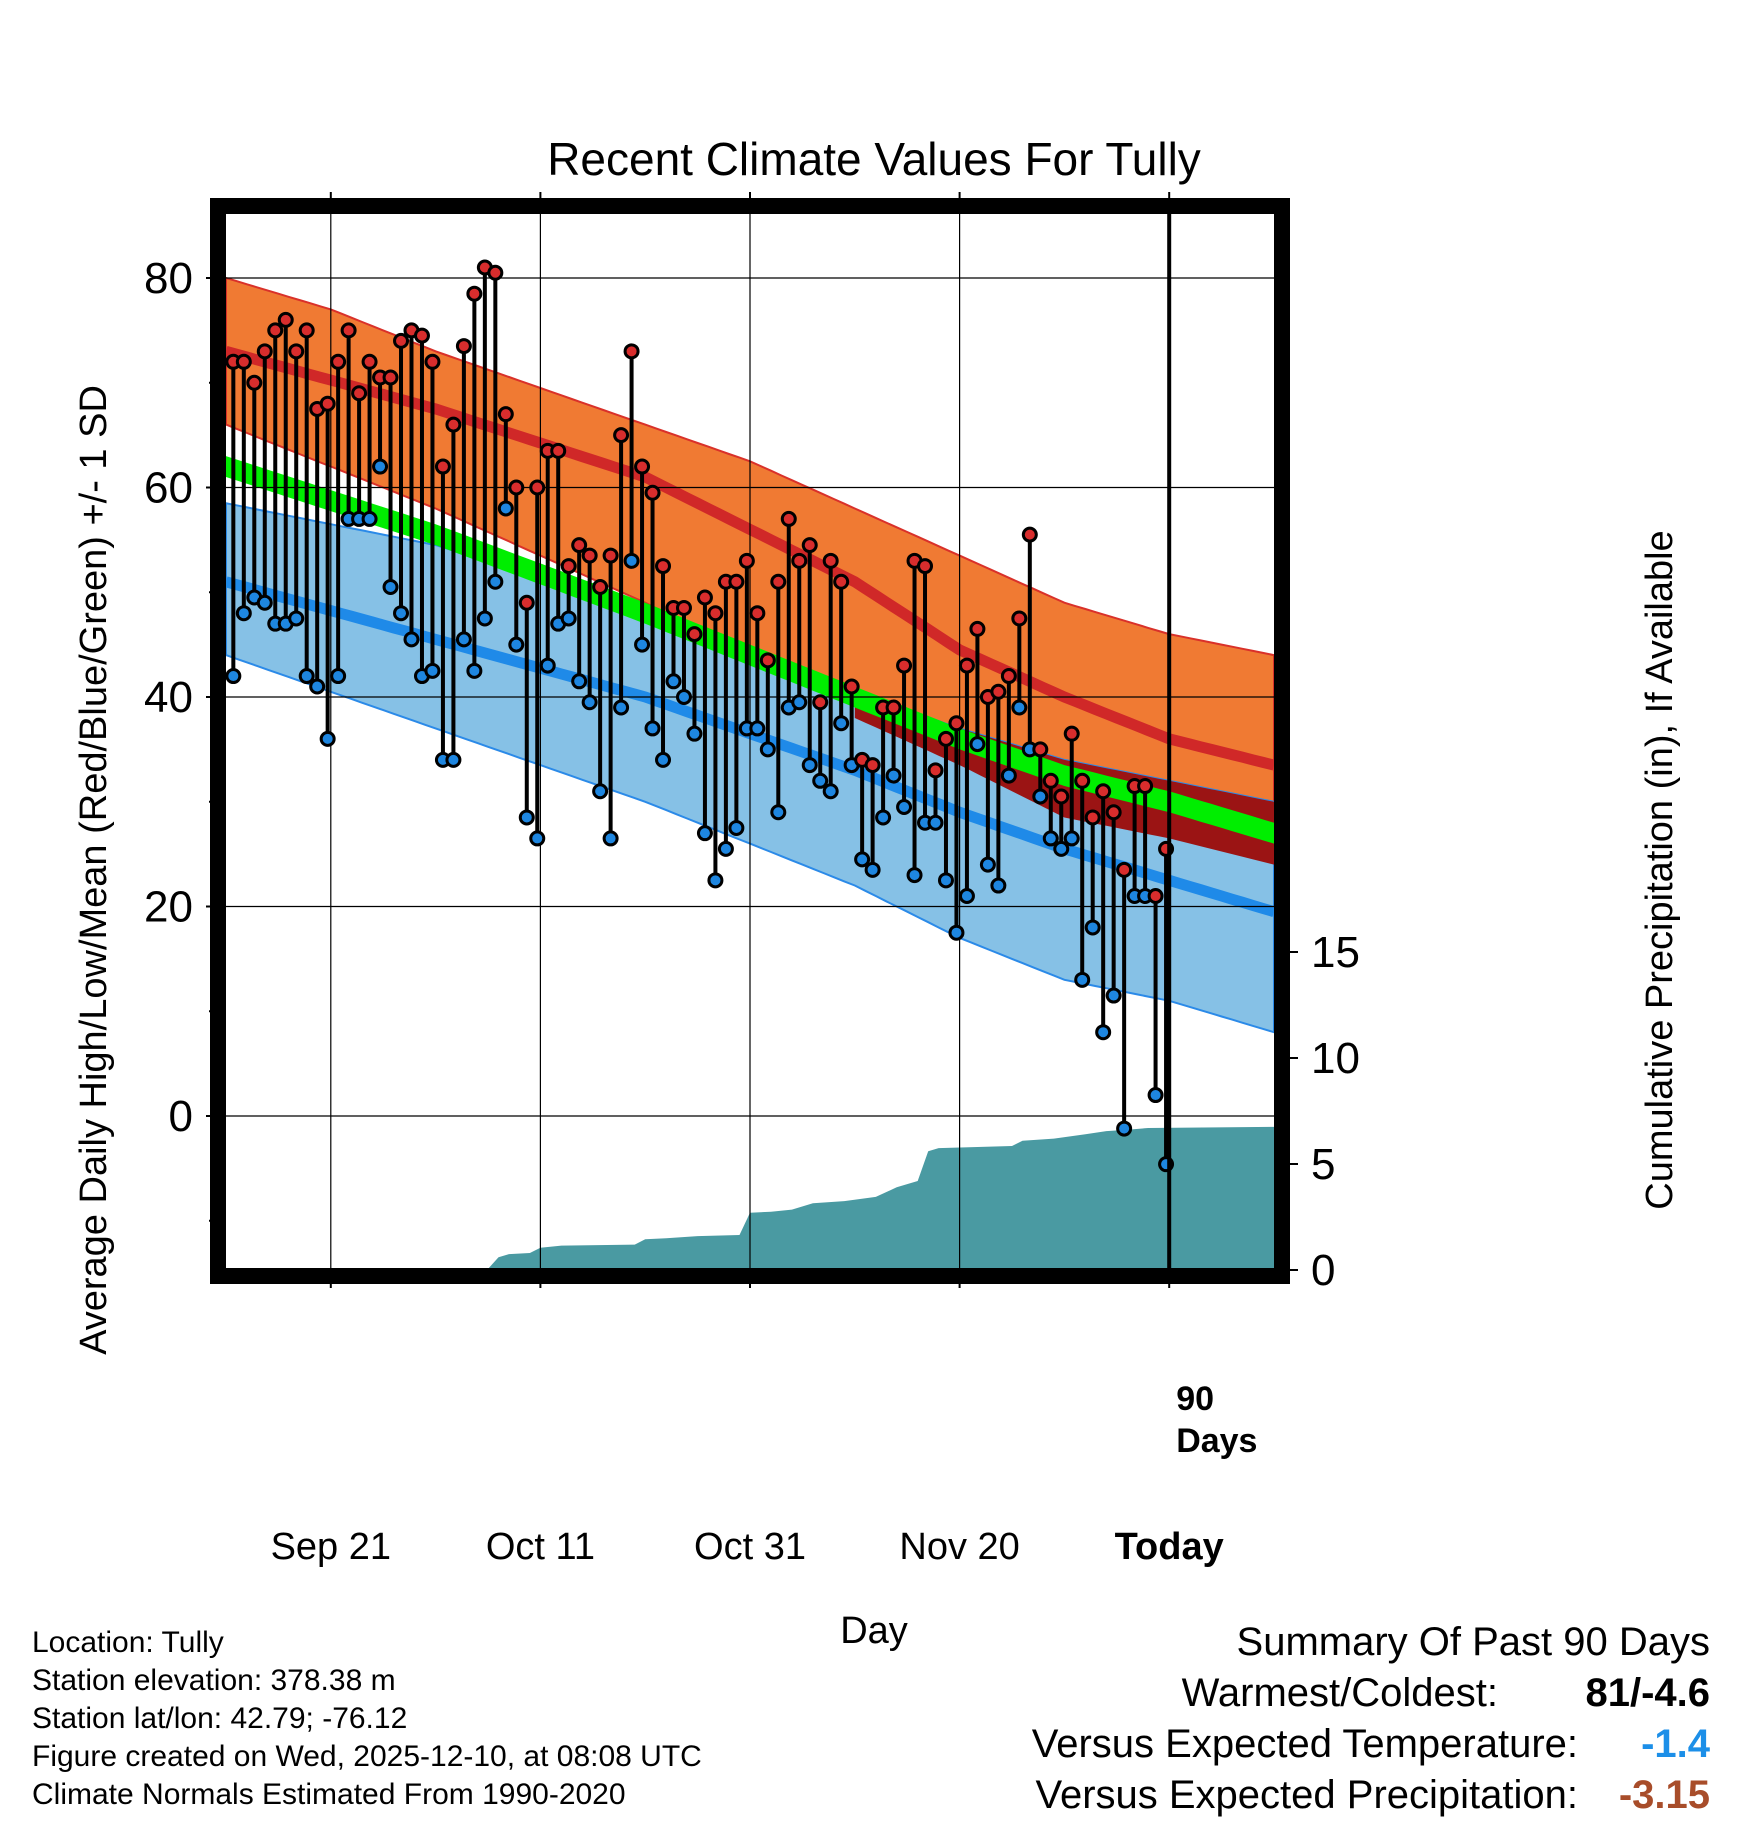 The width and height of the screenshot is (1748, 1830). I want to click on x-tick-label: Oct 11, so click(540, 1547).